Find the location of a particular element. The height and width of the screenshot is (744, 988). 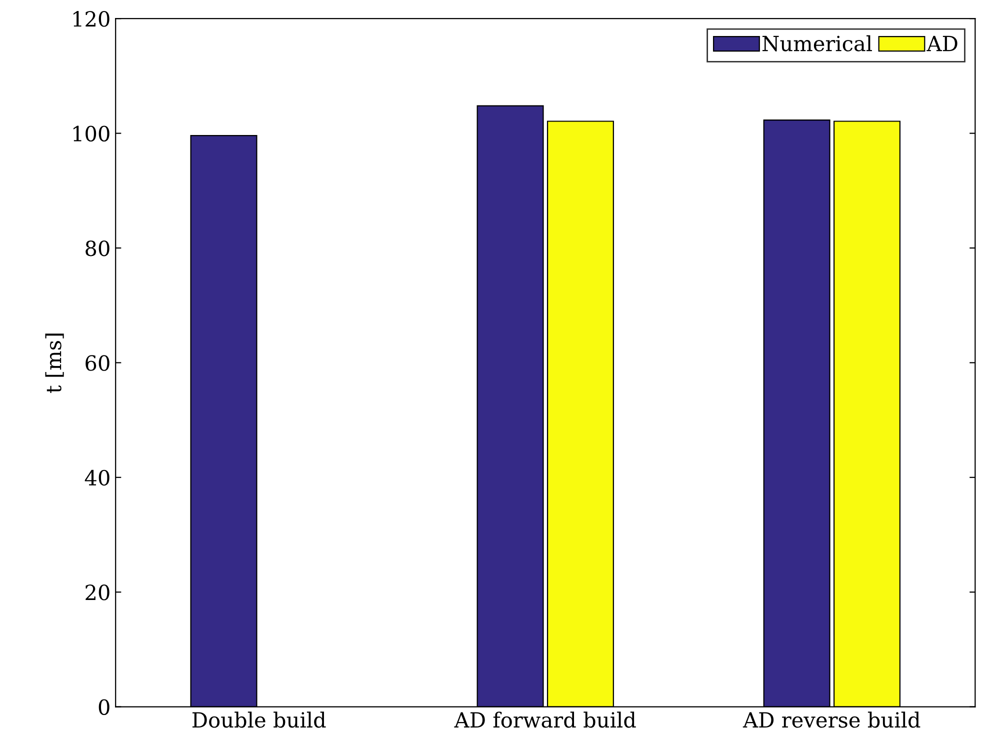

legend-label: Numerical is located at coordinates (817, 43).